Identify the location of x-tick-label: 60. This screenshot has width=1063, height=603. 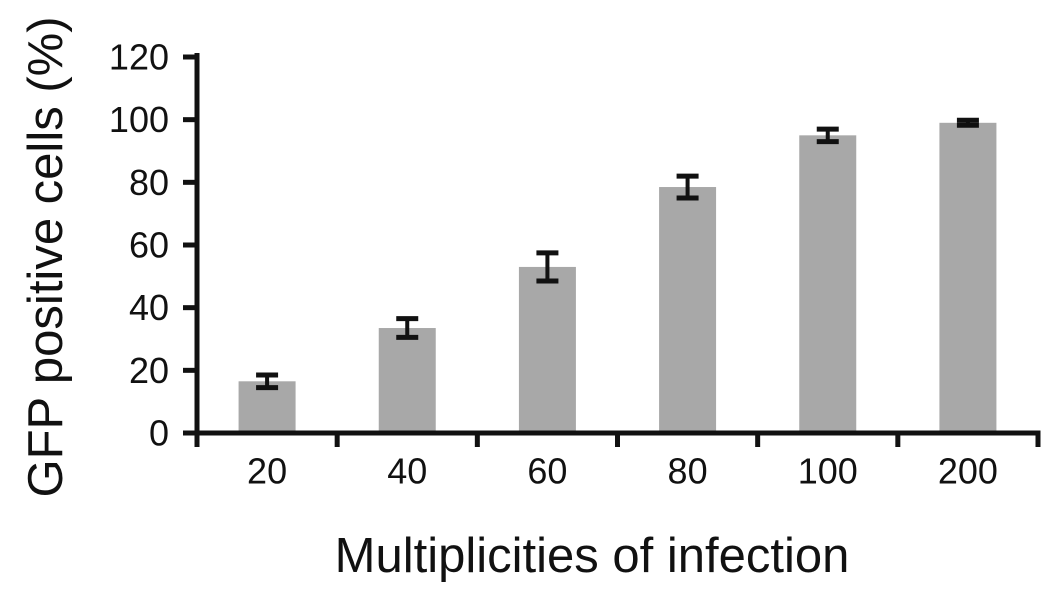
(547, 471).